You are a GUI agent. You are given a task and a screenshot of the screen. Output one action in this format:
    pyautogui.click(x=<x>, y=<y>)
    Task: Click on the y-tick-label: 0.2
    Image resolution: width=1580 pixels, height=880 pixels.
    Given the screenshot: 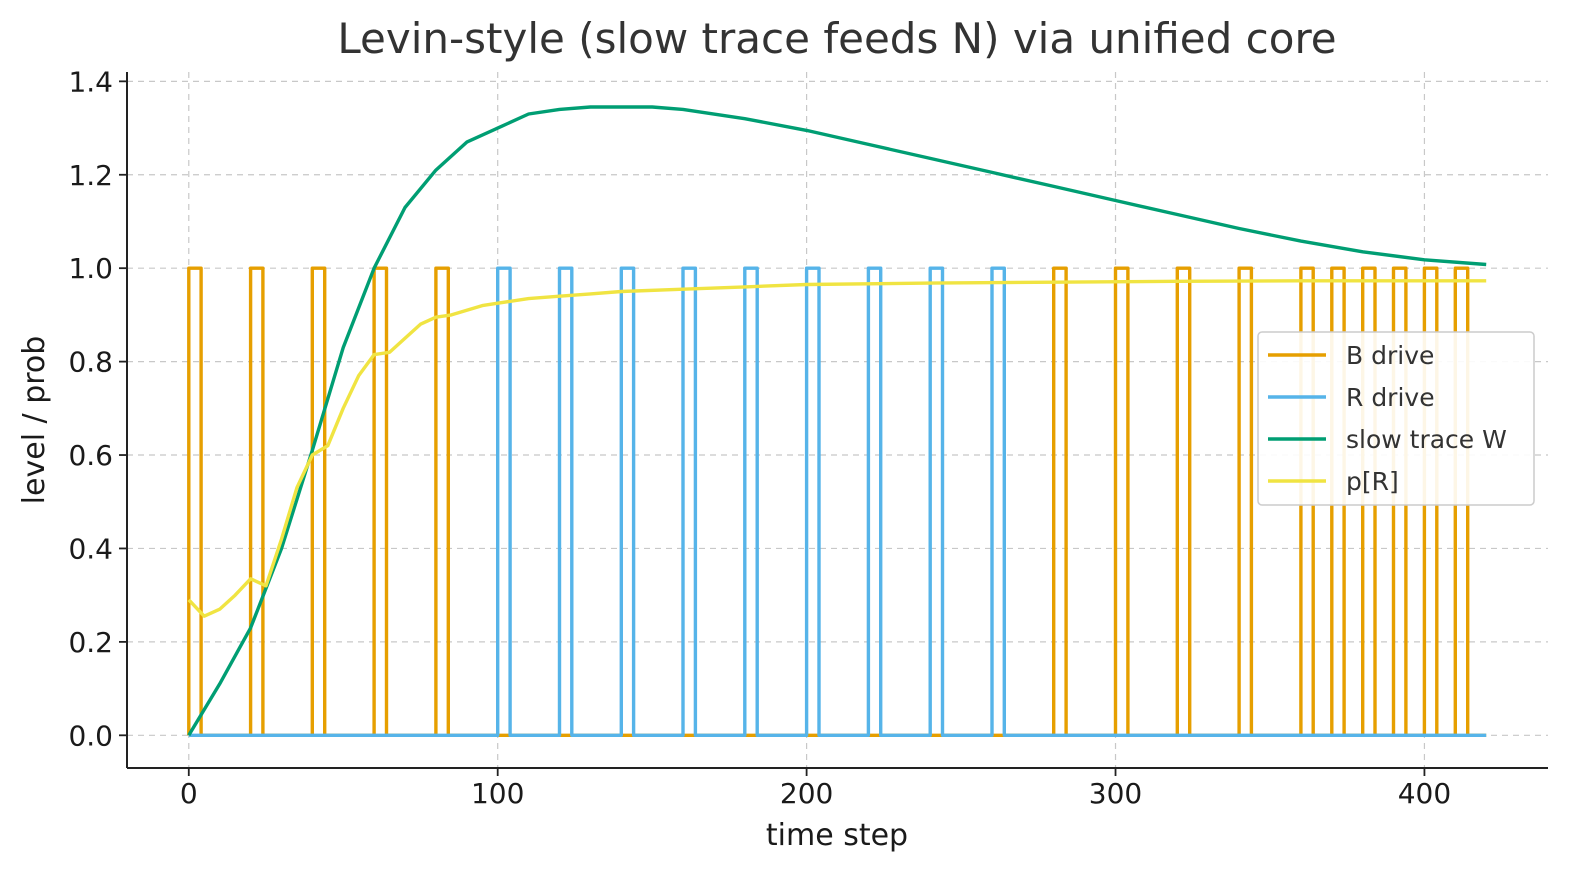 What is the action you would take?
    pyautogui.click(x=90, y=642)
    